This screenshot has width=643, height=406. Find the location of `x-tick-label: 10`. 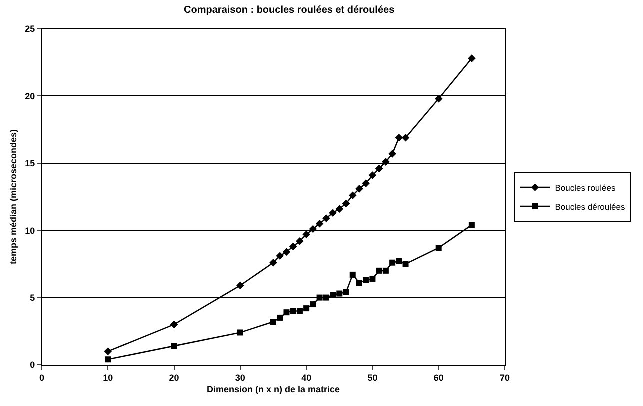

x-tick-label: 10 is located at coordinates (108, 377).